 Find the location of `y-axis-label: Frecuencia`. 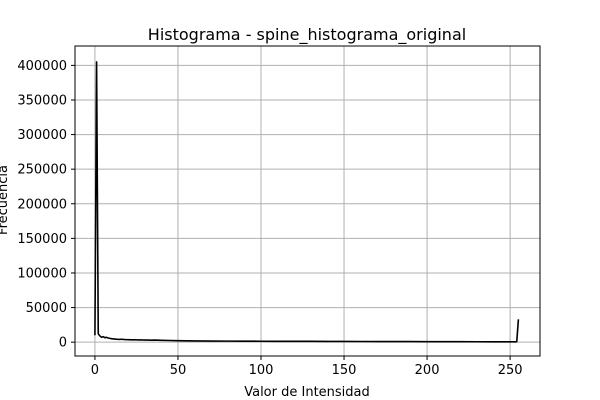

y-axis-label: Frecuencia is located at coordinates (5, 200).